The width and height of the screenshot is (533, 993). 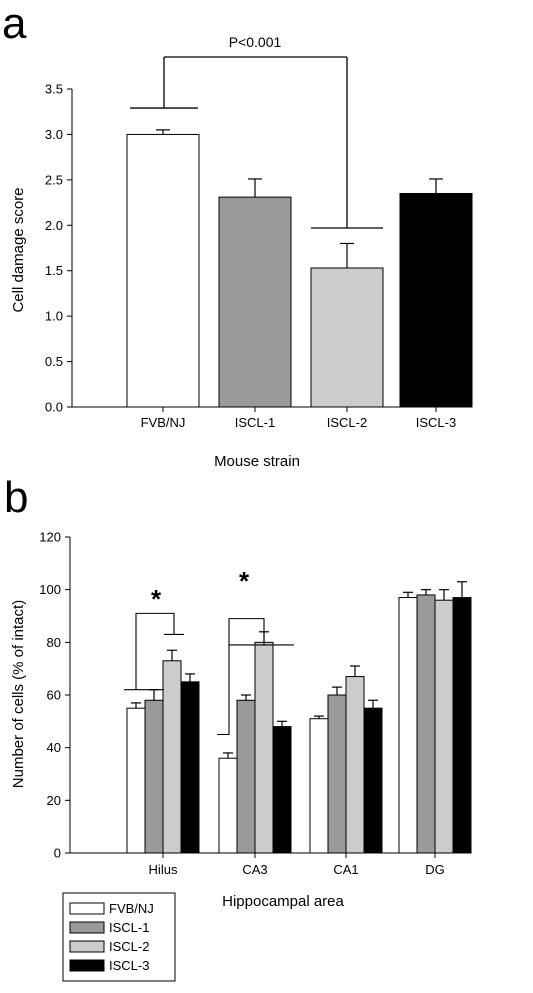 What do you see at coordinates (163, 270) in the screenshot?
I see `bar-fvb-nj` at bounding box center [163, 270].